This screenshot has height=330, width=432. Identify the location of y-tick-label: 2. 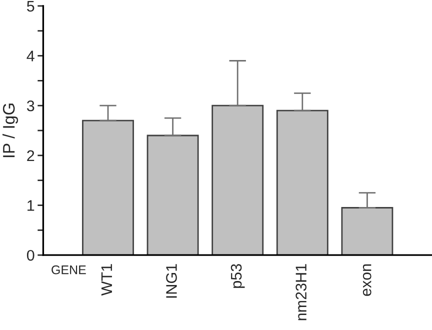
(30, 155).